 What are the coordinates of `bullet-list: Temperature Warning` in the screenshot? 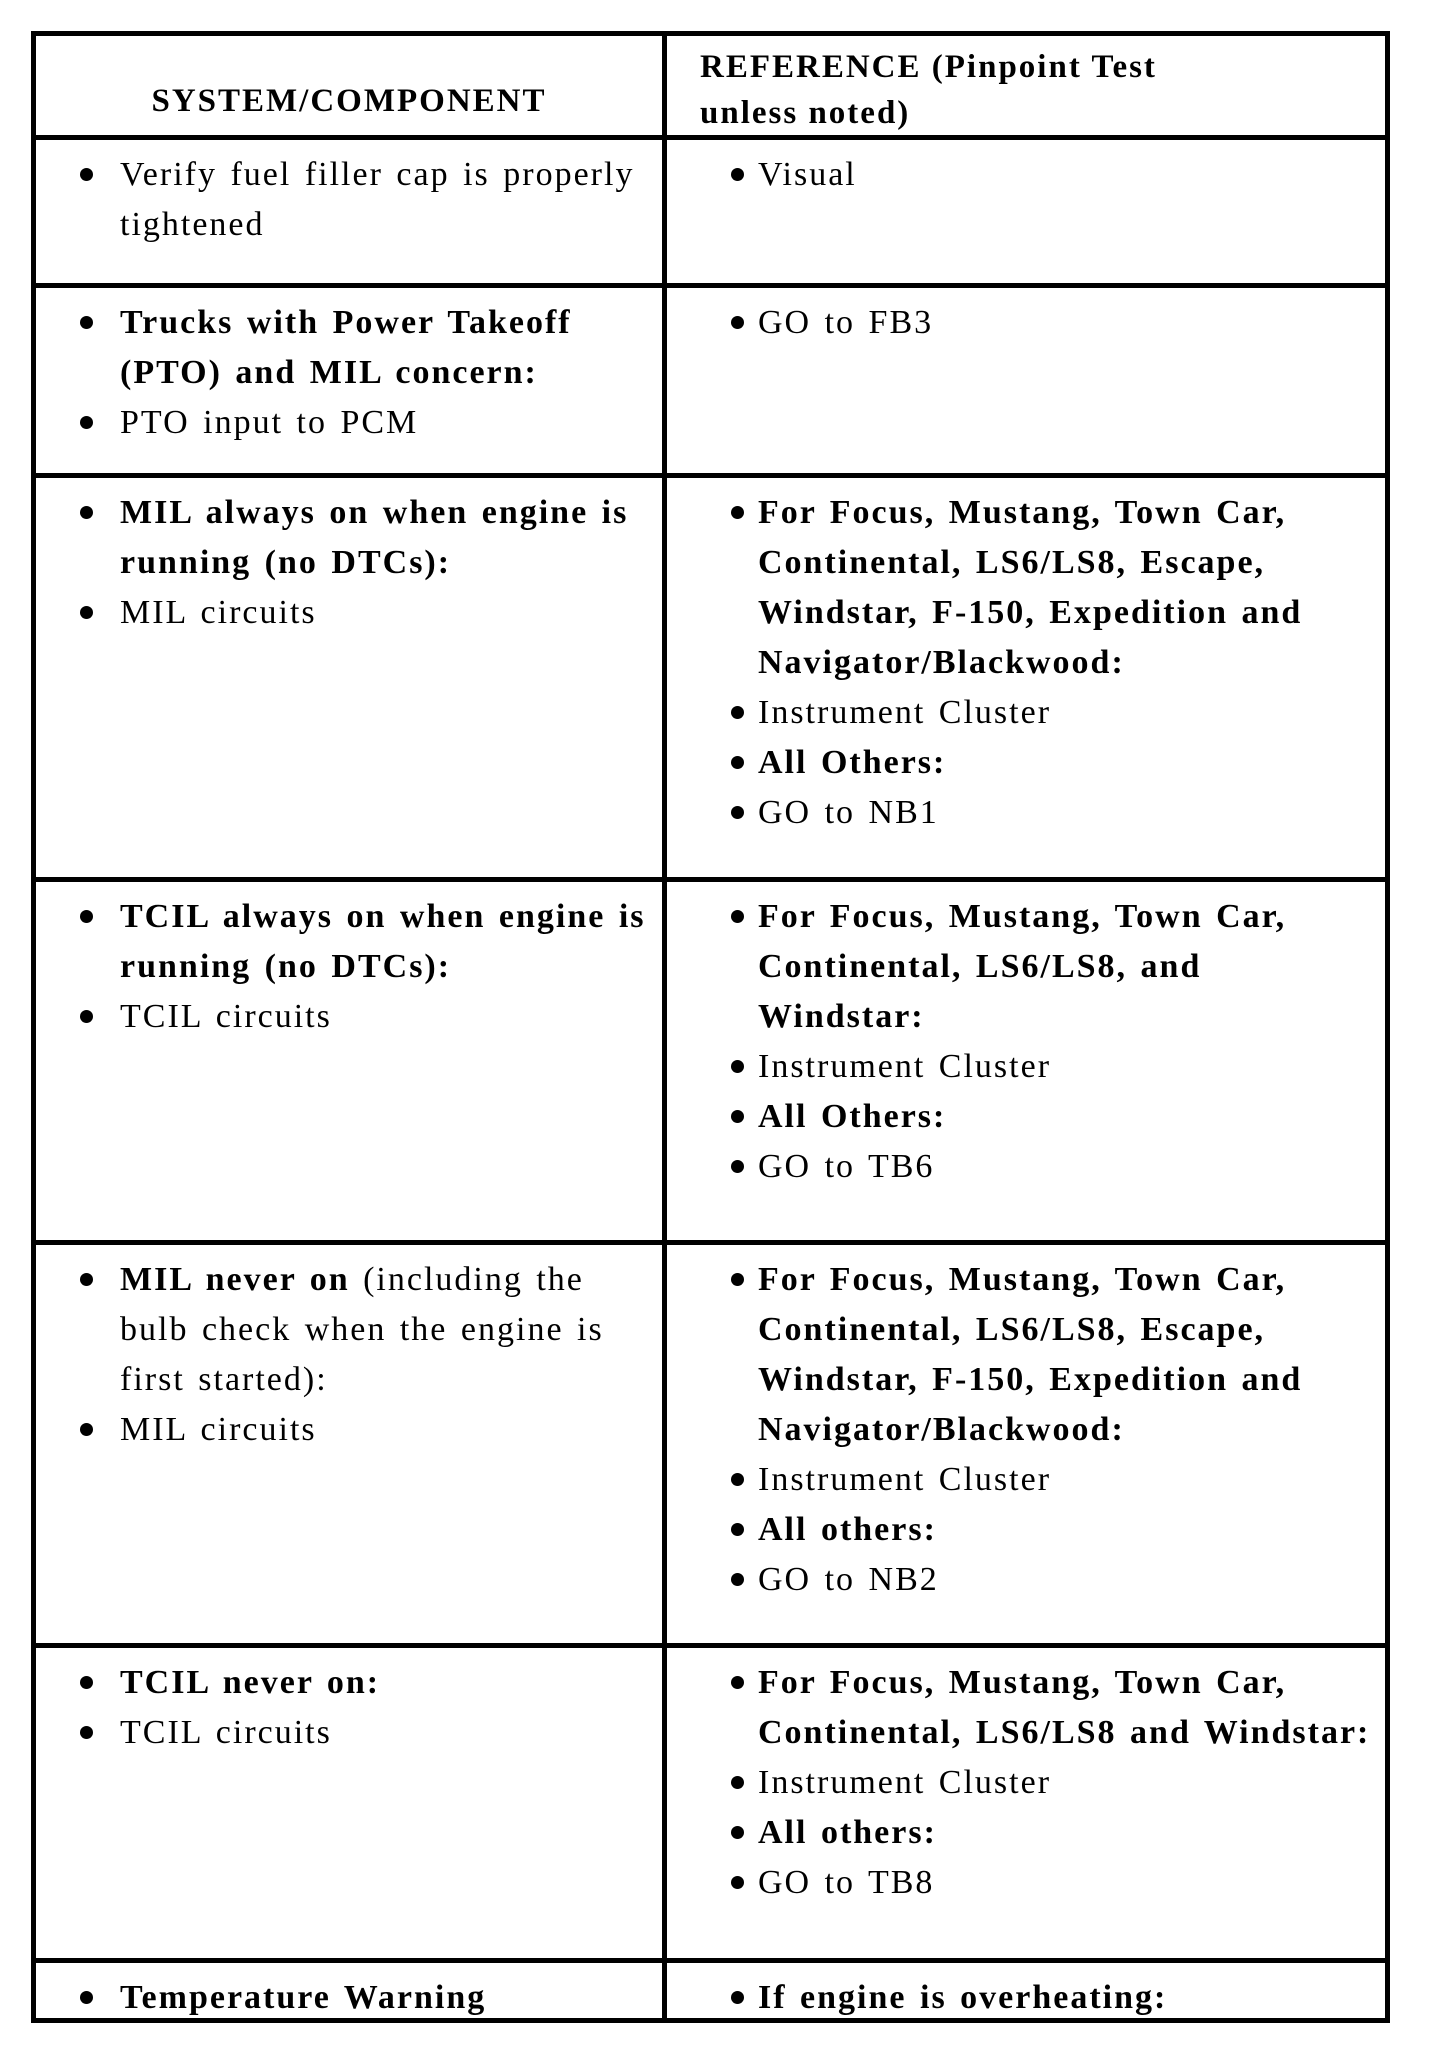 It's located at (349, 1990).